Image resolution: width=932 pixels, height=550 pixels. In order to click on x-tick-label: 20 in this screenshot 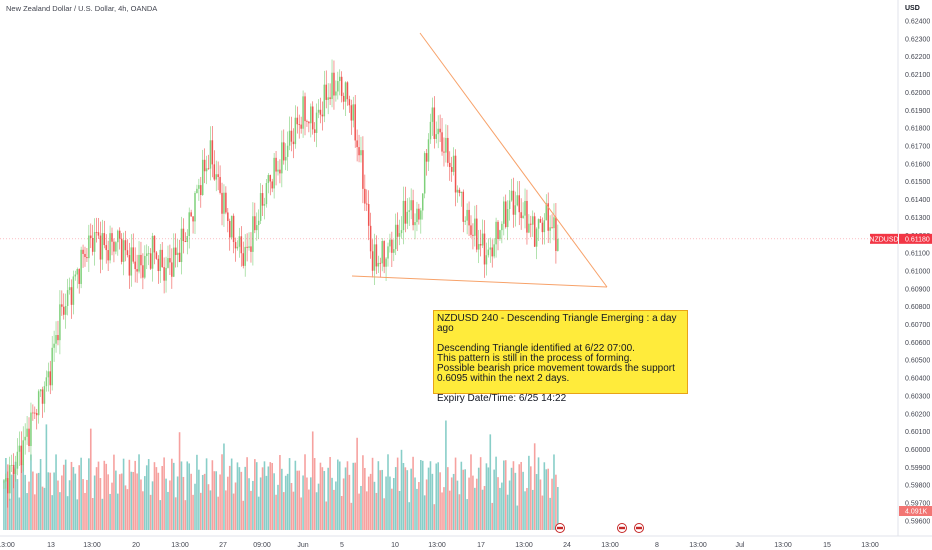, I will do `click(136, 545)`.